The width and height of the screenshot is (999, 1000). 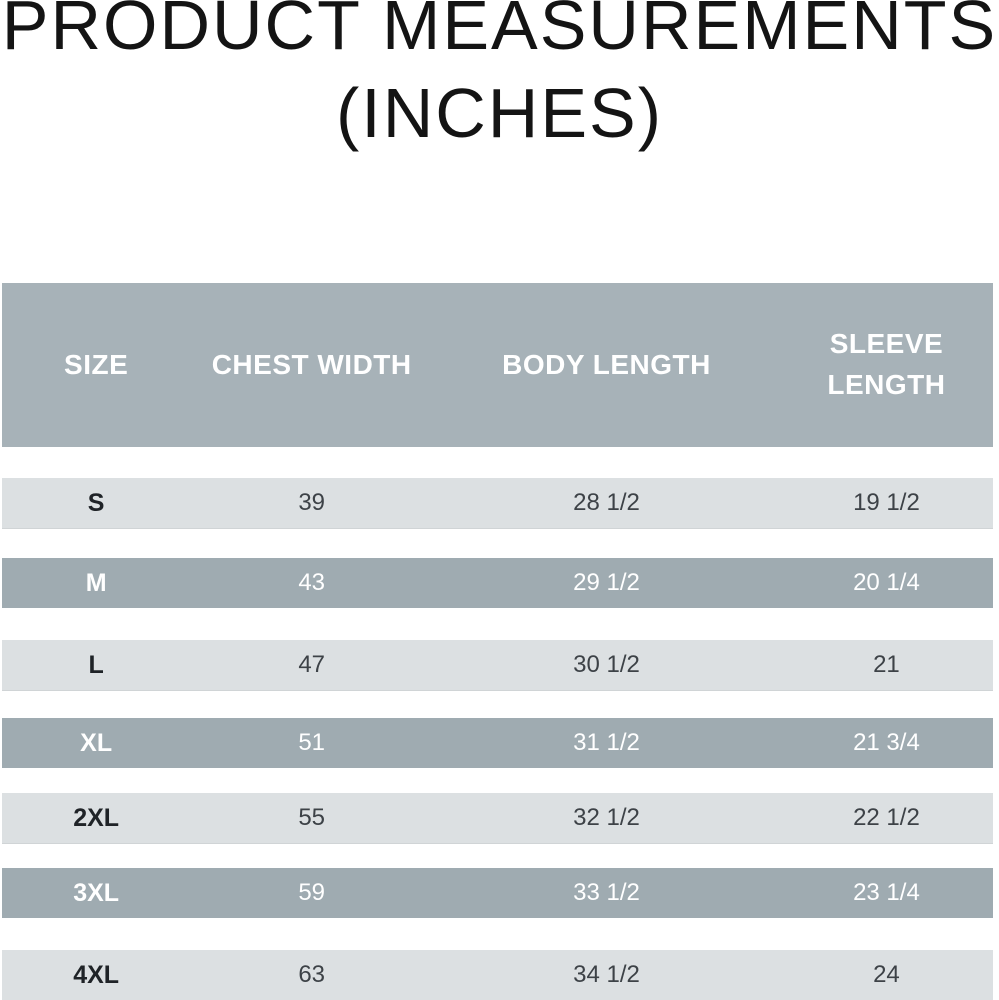 I want to click on sleeve-length-cell: 20 1/4, so click(x=886, y=582).